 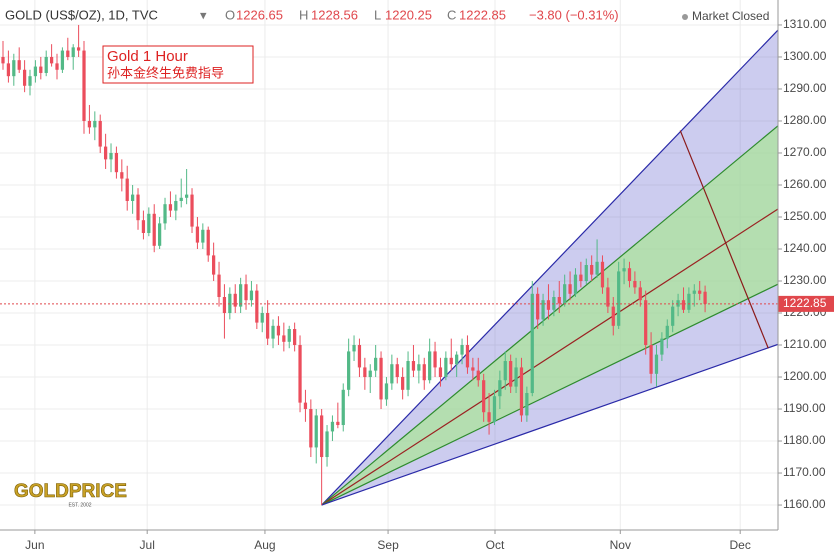 What do you see at coordinates (495, 545) in the screenshot?
I see `x-tick-label: Oct` at bounding box center [495, 545].